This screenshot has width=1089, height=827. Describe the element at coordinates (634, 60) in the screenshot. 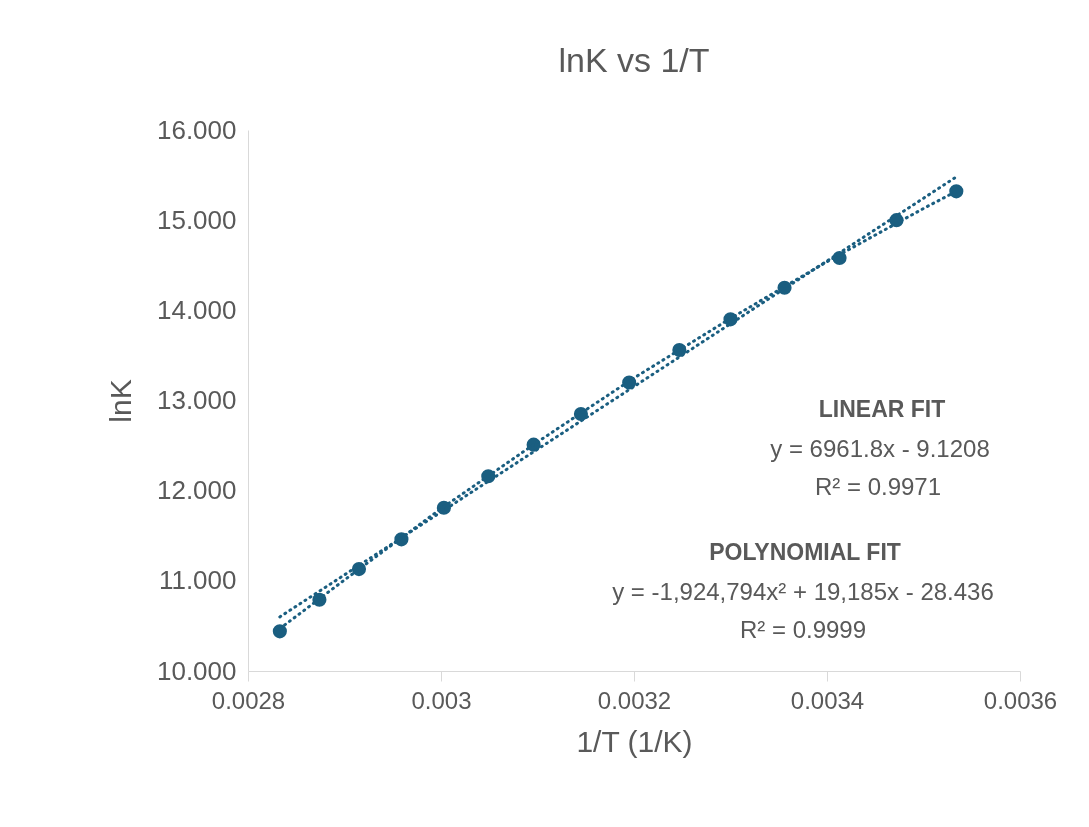

I see `chart-title: lnK vs 1/T` at that location.